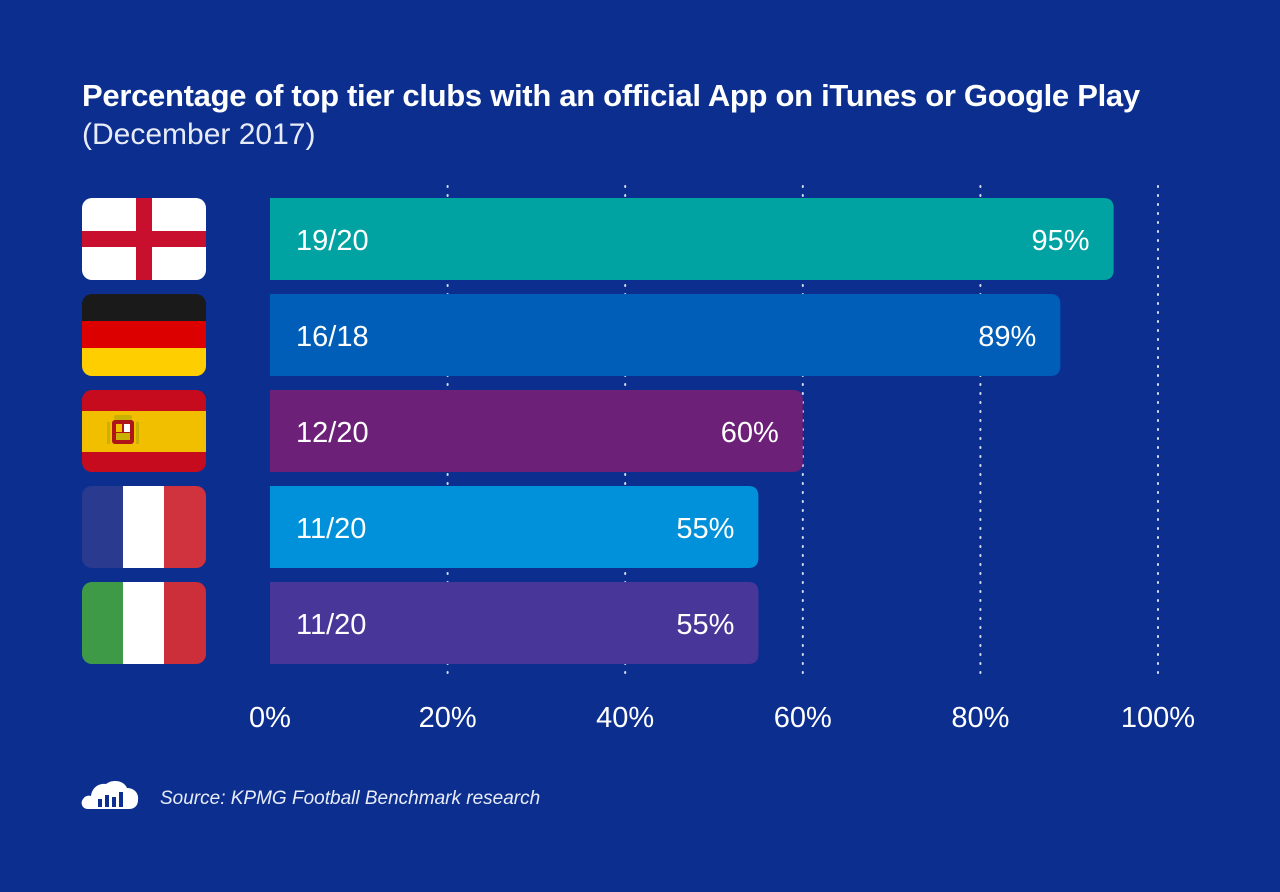 Image resolution: width=1280 pixels, height=892 pixels. I want to click on x-axis-ticks: 0% 20% 40% 60% 80% 100%, so click(722, 718).